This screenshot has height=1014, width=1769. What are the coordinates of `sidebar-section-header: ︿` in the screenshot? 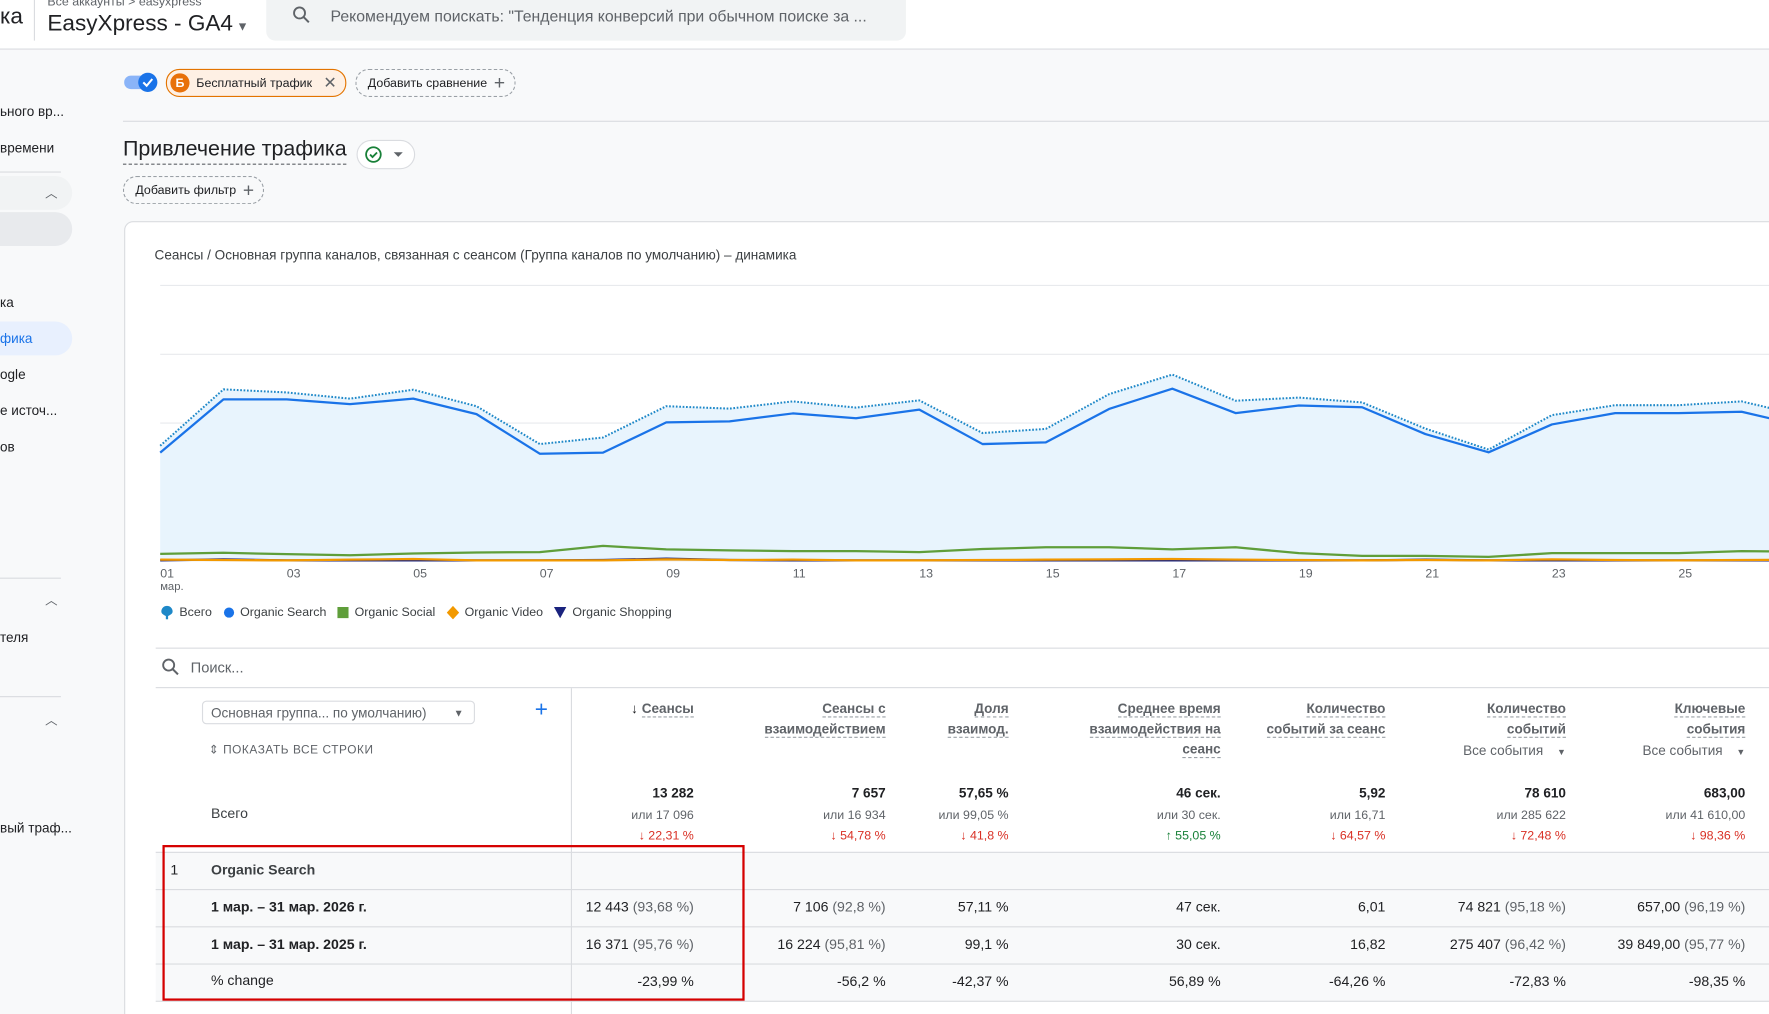 It's located at (36, 192).